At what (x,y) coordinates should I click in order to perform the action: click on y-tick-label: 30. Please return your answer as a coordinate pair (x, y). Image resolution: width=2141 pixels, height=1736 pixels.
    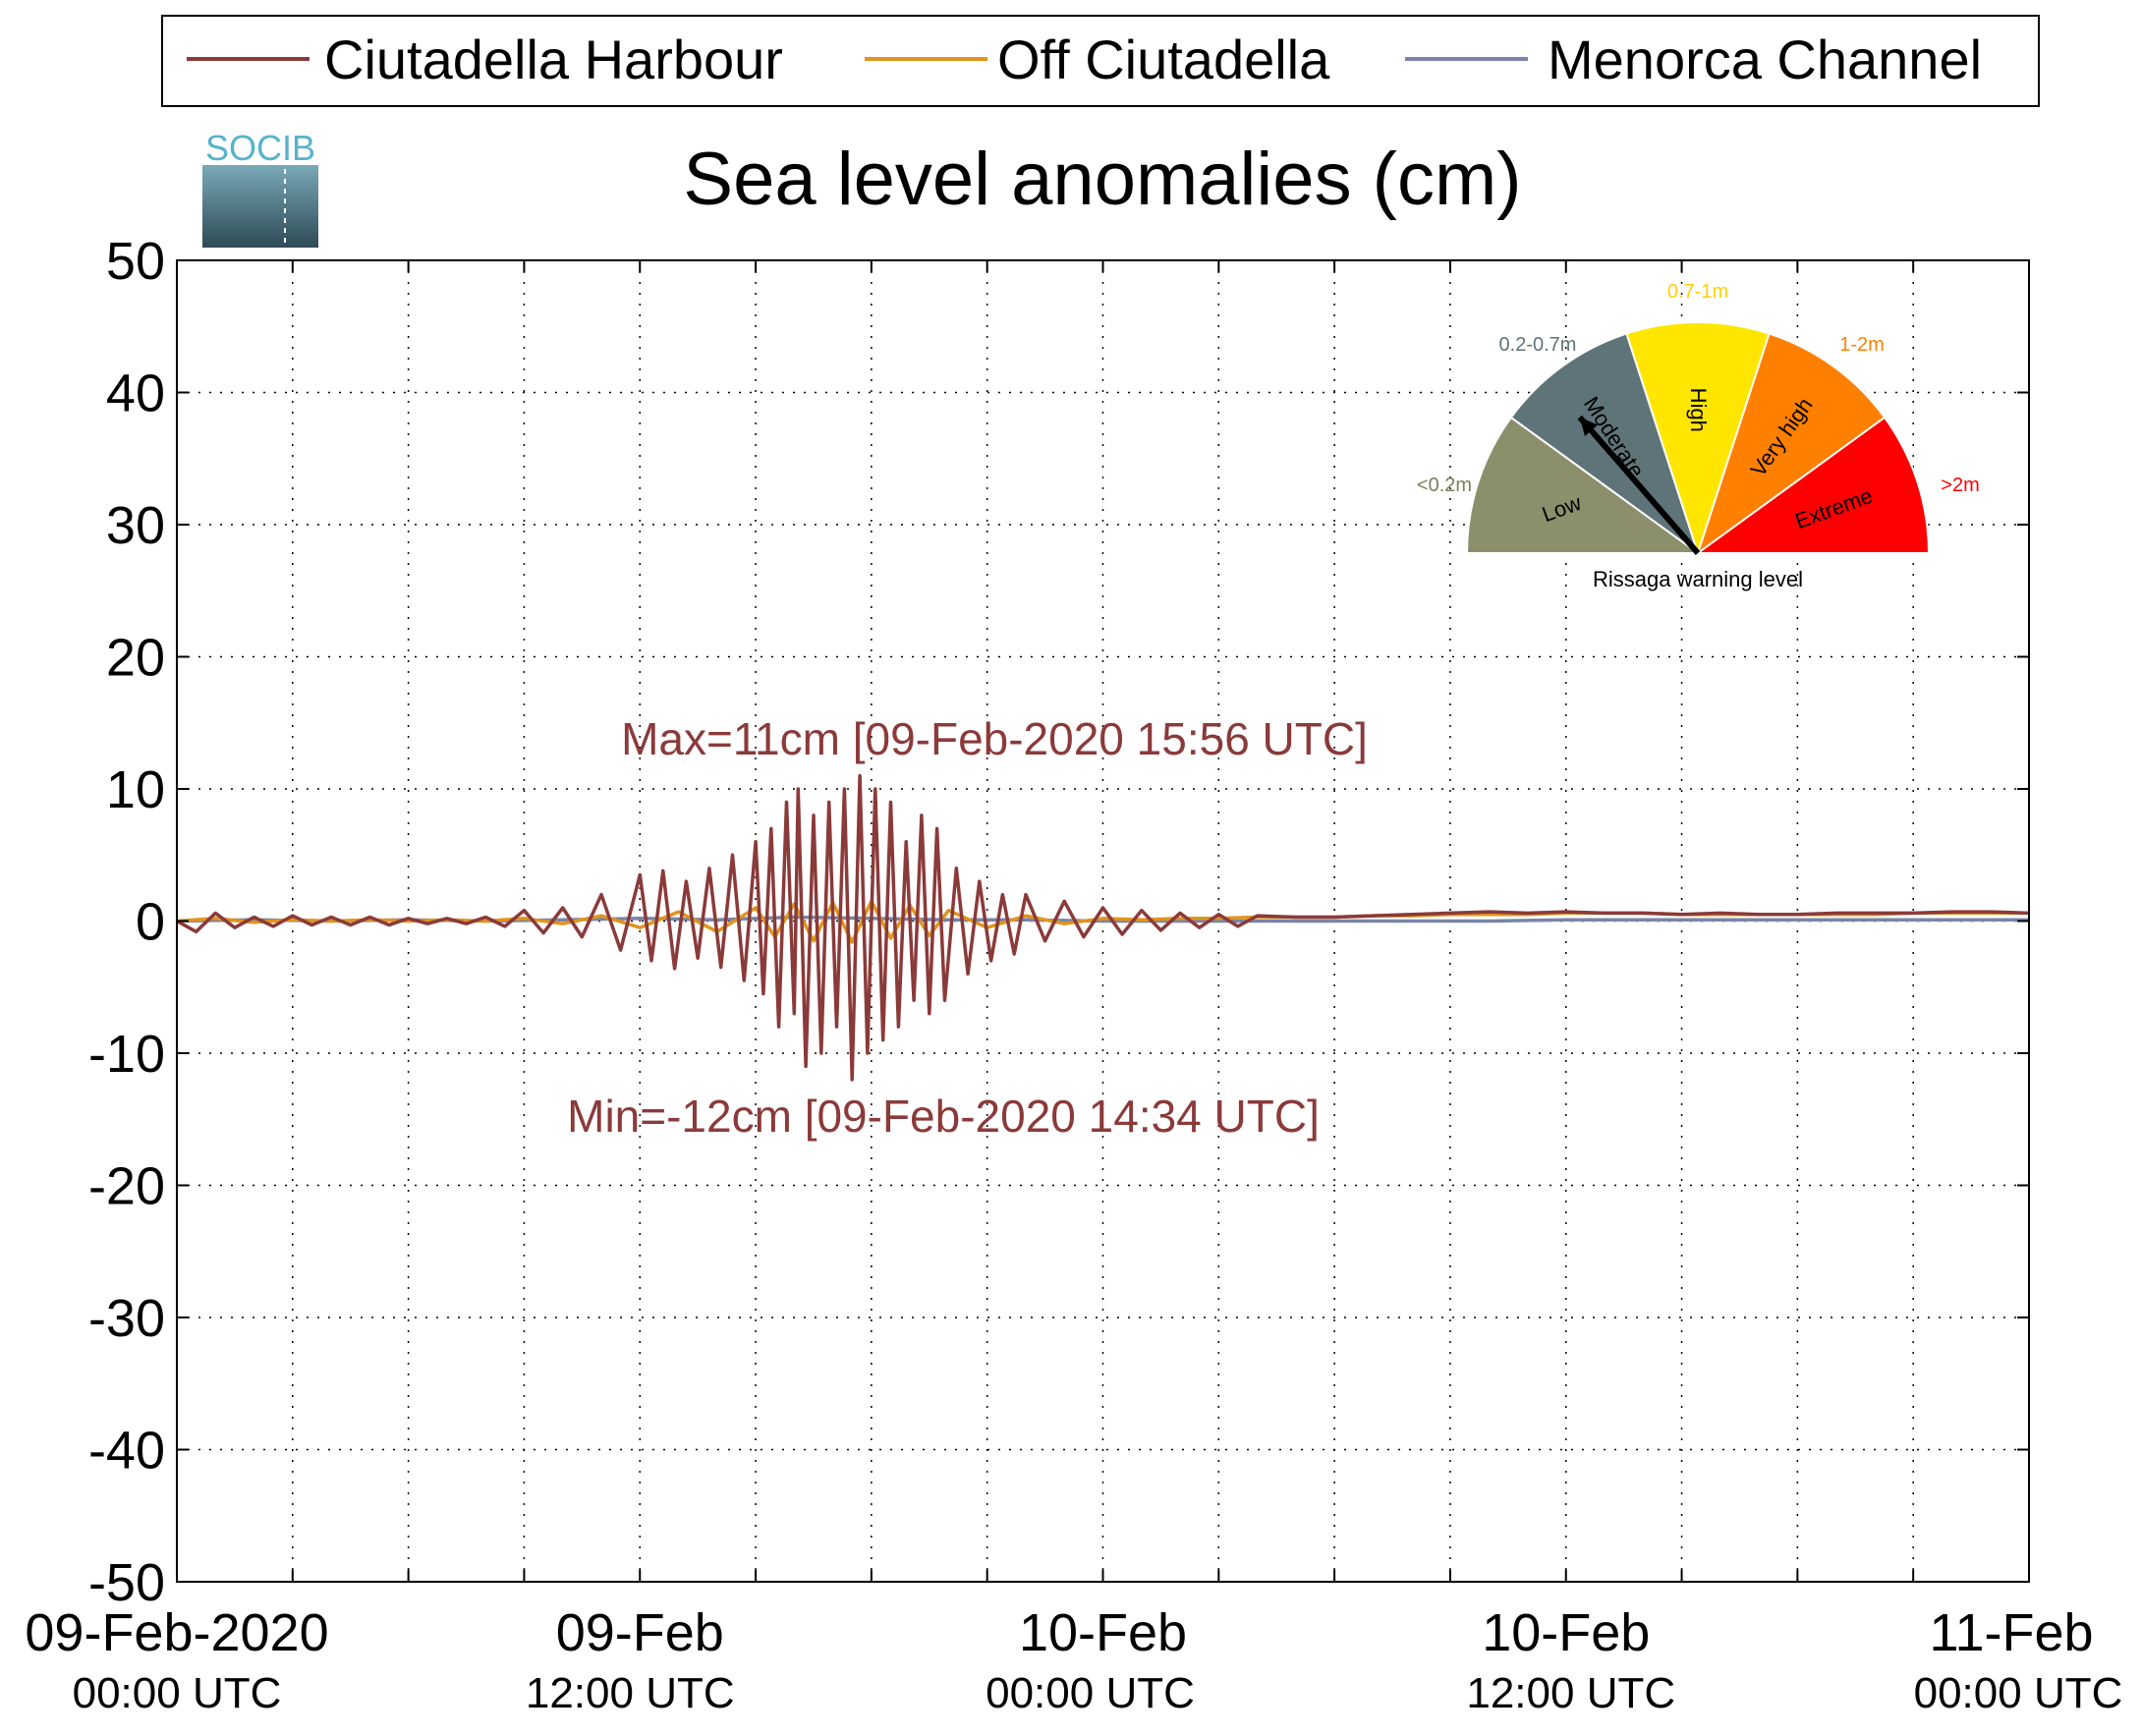
    Looking at the image, I should click on (135, 525).